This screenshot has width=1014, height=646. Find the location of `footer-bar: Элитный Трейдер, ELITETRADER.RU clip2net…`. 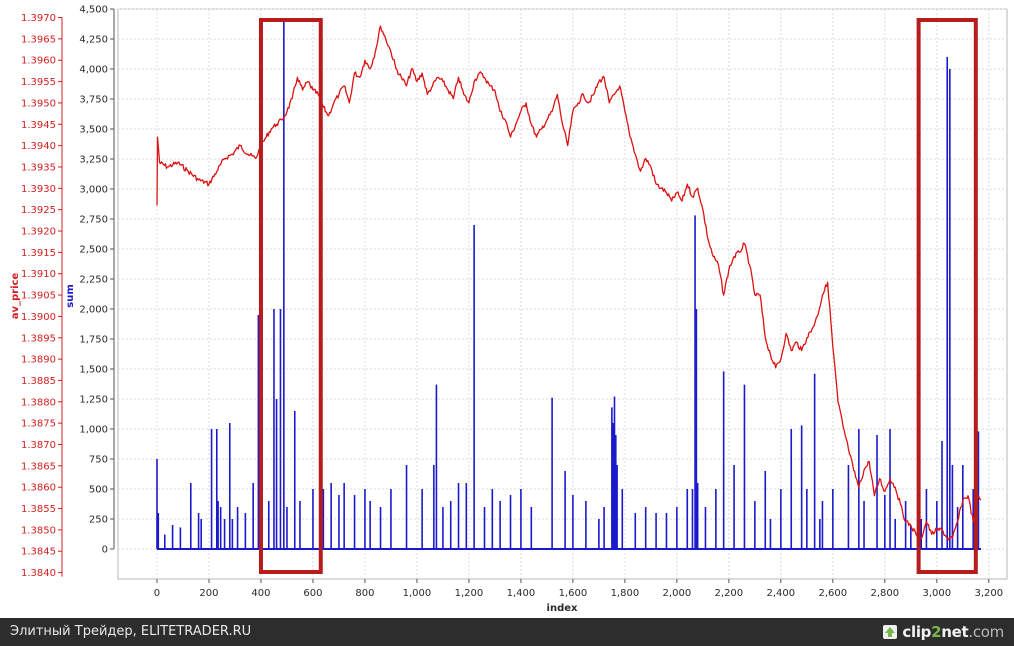

footer-bar: Элитный Трейдер, ELITETRADER.RU clip2net… is located at coordinates (507, 632).